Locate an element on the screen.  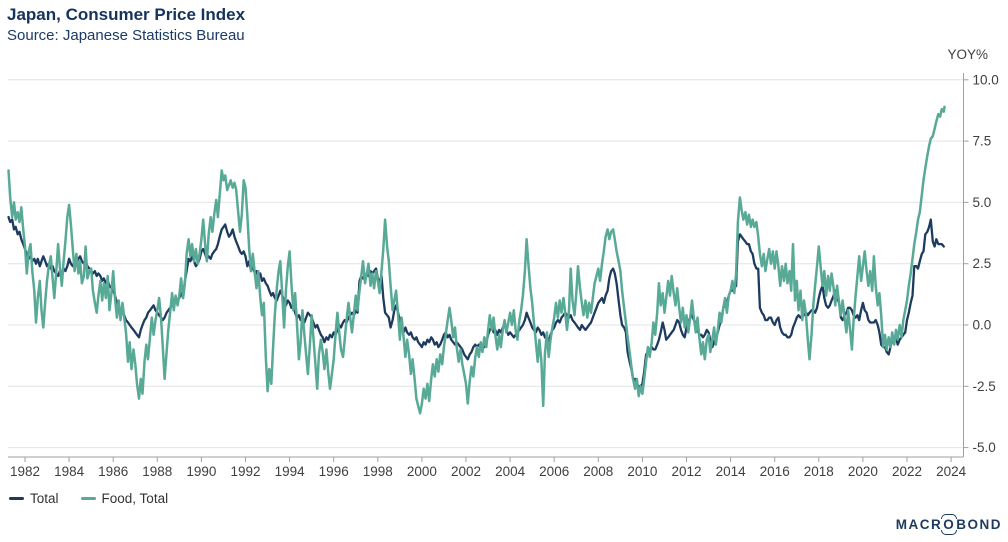
y-tick-label: 0.0 is located at coordinates (982, 325).